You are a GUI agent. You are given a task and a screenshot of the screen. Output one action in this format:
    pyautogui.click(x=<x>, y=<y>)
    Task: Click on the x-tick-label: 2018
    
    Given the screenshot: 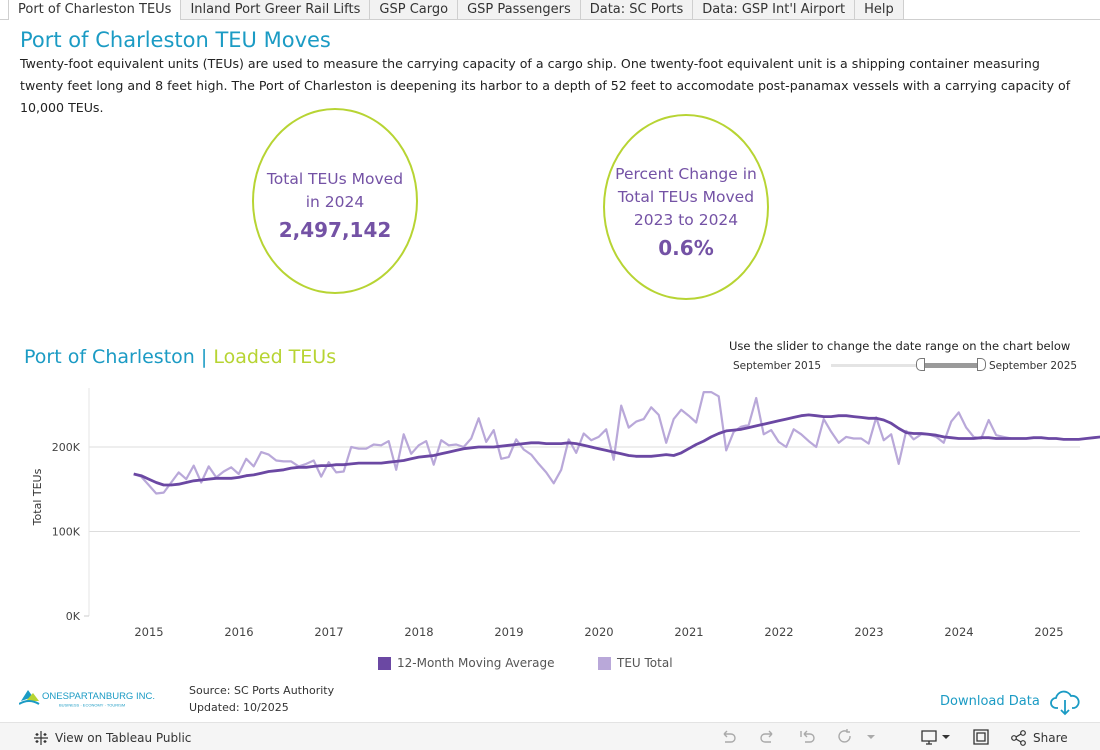 What is the action you would take?
    pyautogui.click(x=418, y=632)
    